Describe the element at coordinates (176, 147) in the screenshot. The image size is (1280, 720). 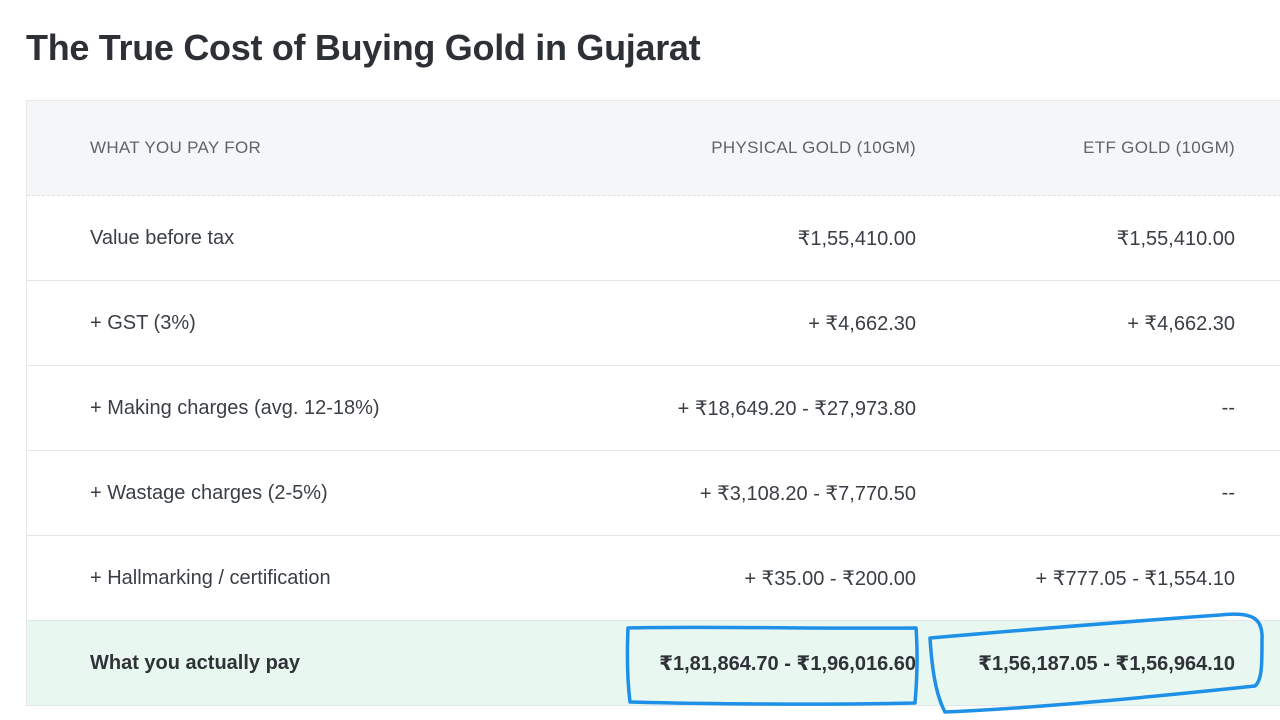
I see `header-what-you-pay-for: WHAT YOU PAY FOR` at that location.